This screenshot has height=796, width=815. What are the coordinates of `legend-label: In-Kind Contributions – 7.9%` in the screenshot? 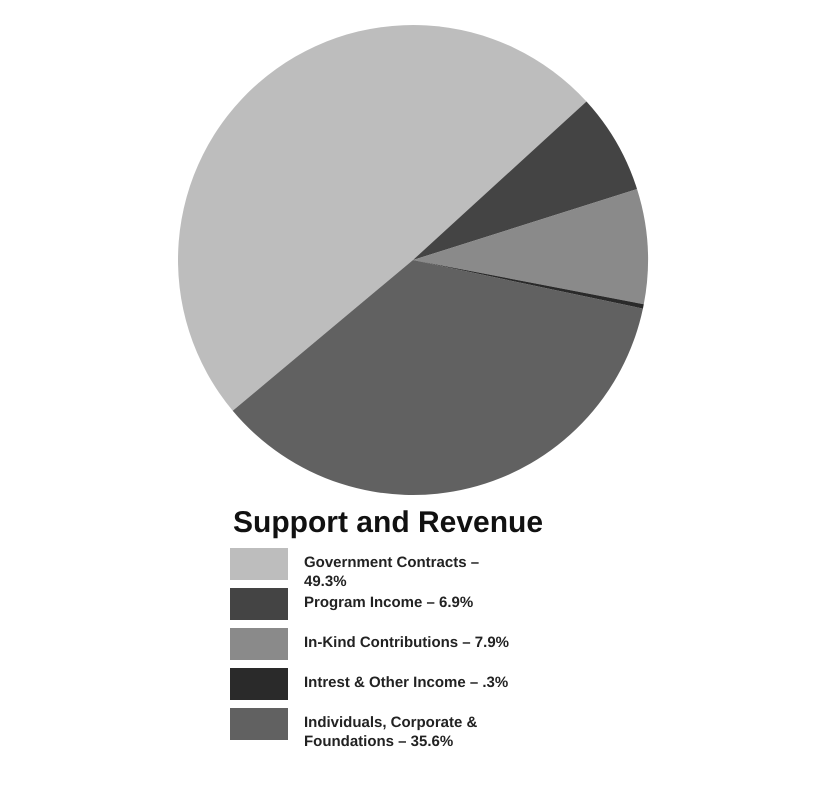 It's located at (407, 642).